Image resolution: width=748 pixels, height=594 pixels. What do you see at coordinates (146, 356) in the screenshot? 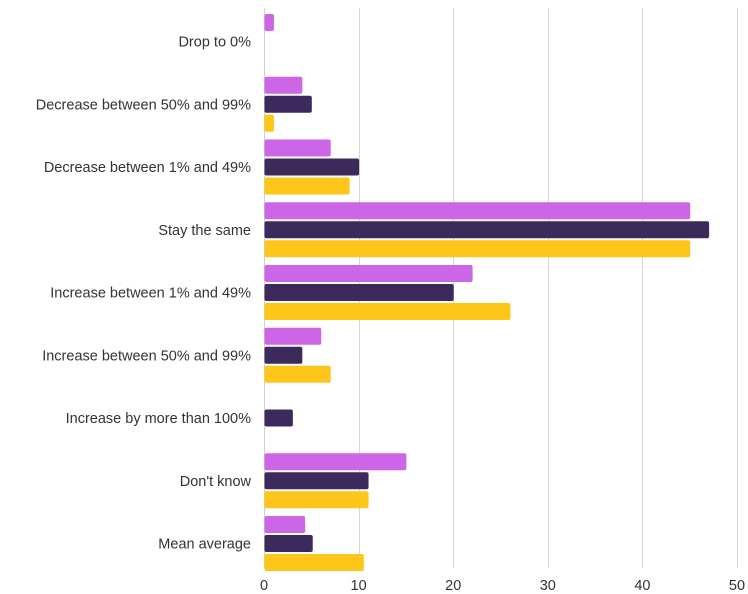
I see `category-label: Increase between 50% and 99%` at bounding box center [146, 356].